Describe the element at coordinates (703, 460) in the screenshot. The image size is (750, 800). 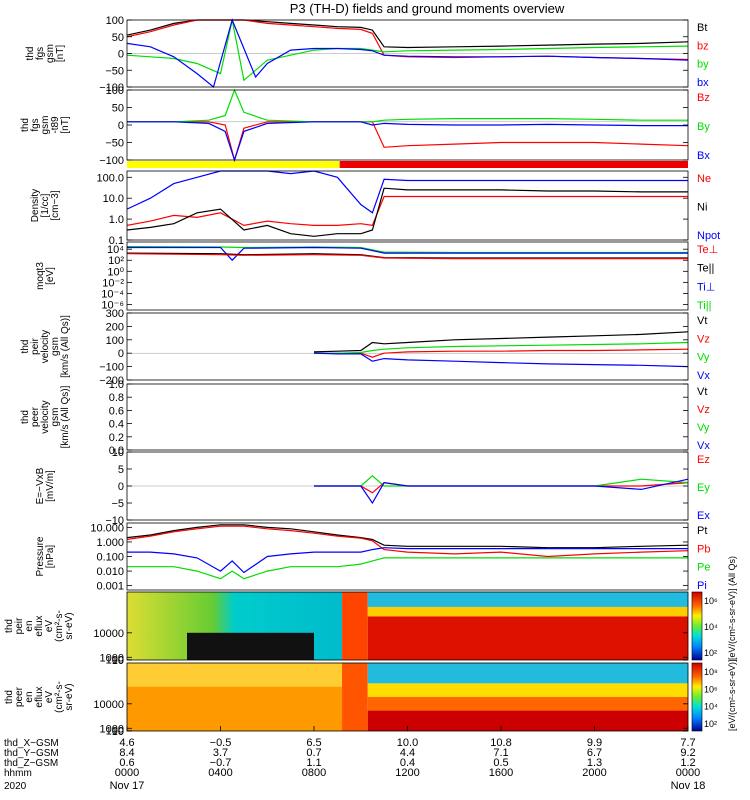
I see `legend-entry: Ez` at that location.